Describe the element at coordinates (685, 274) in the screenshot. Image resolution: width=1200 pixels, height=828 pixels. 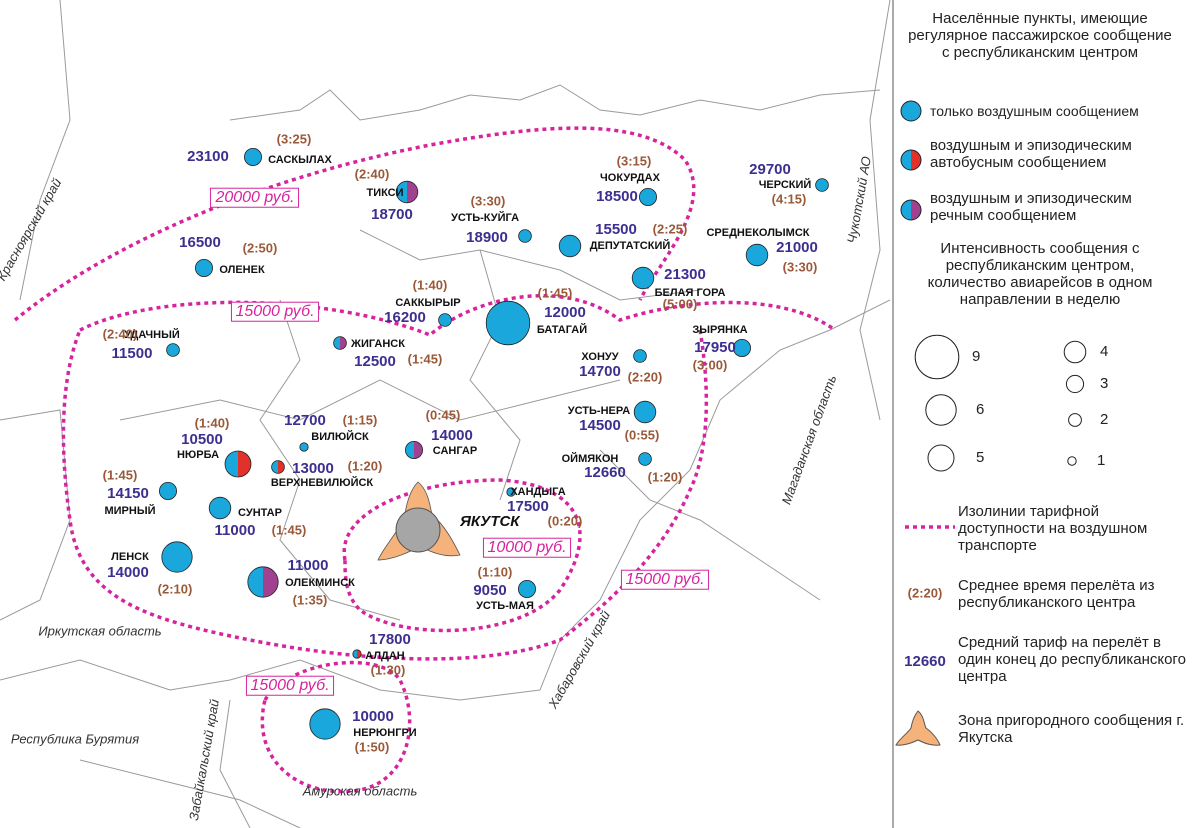
I see `settlement-price: 21300` at that location.